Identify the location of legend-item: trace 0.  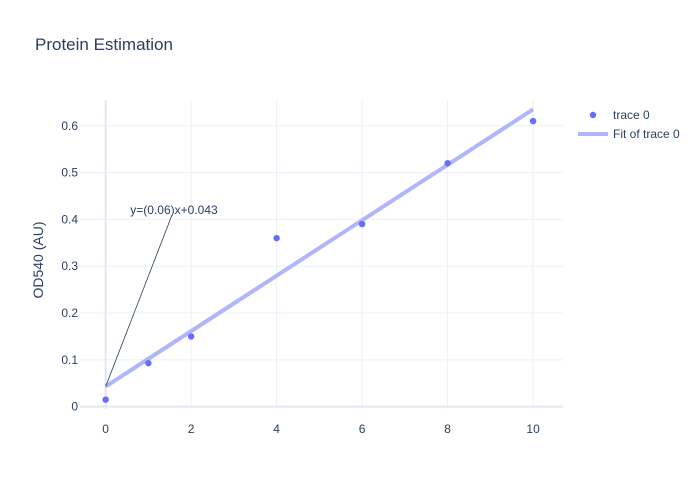
(619, 115).